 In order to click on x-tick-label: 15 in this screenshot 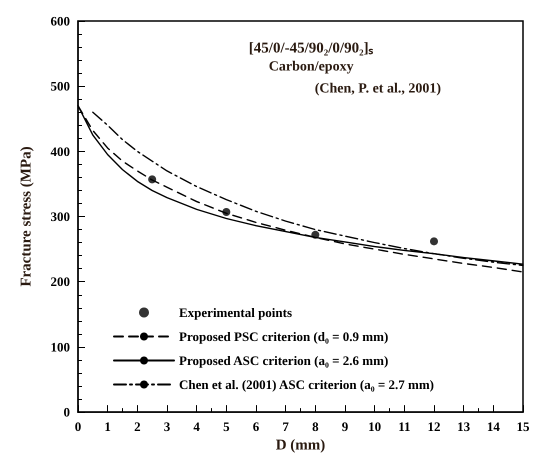, I will do `click(523, 426)`.